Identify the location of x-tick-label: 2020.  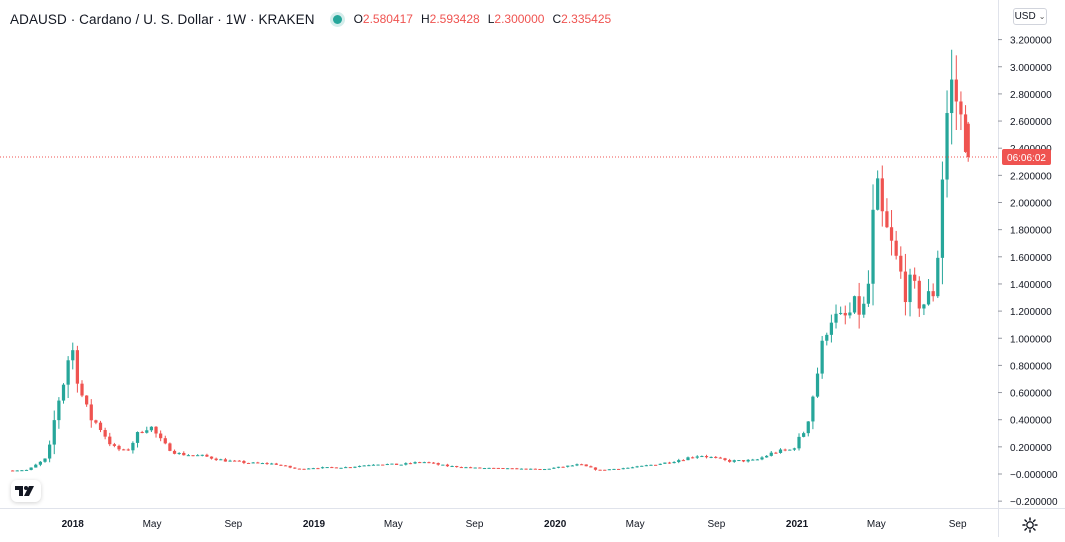
(555, 524).